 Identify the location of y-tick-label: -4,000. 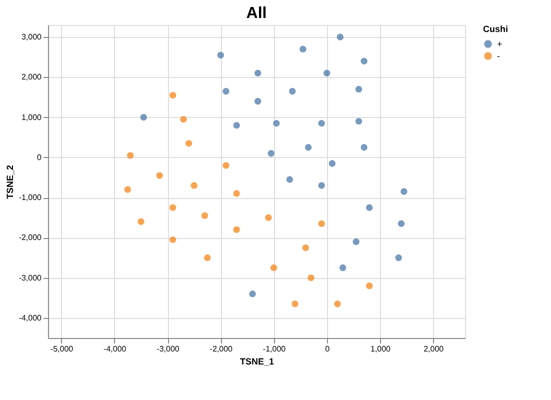
(30, 317).